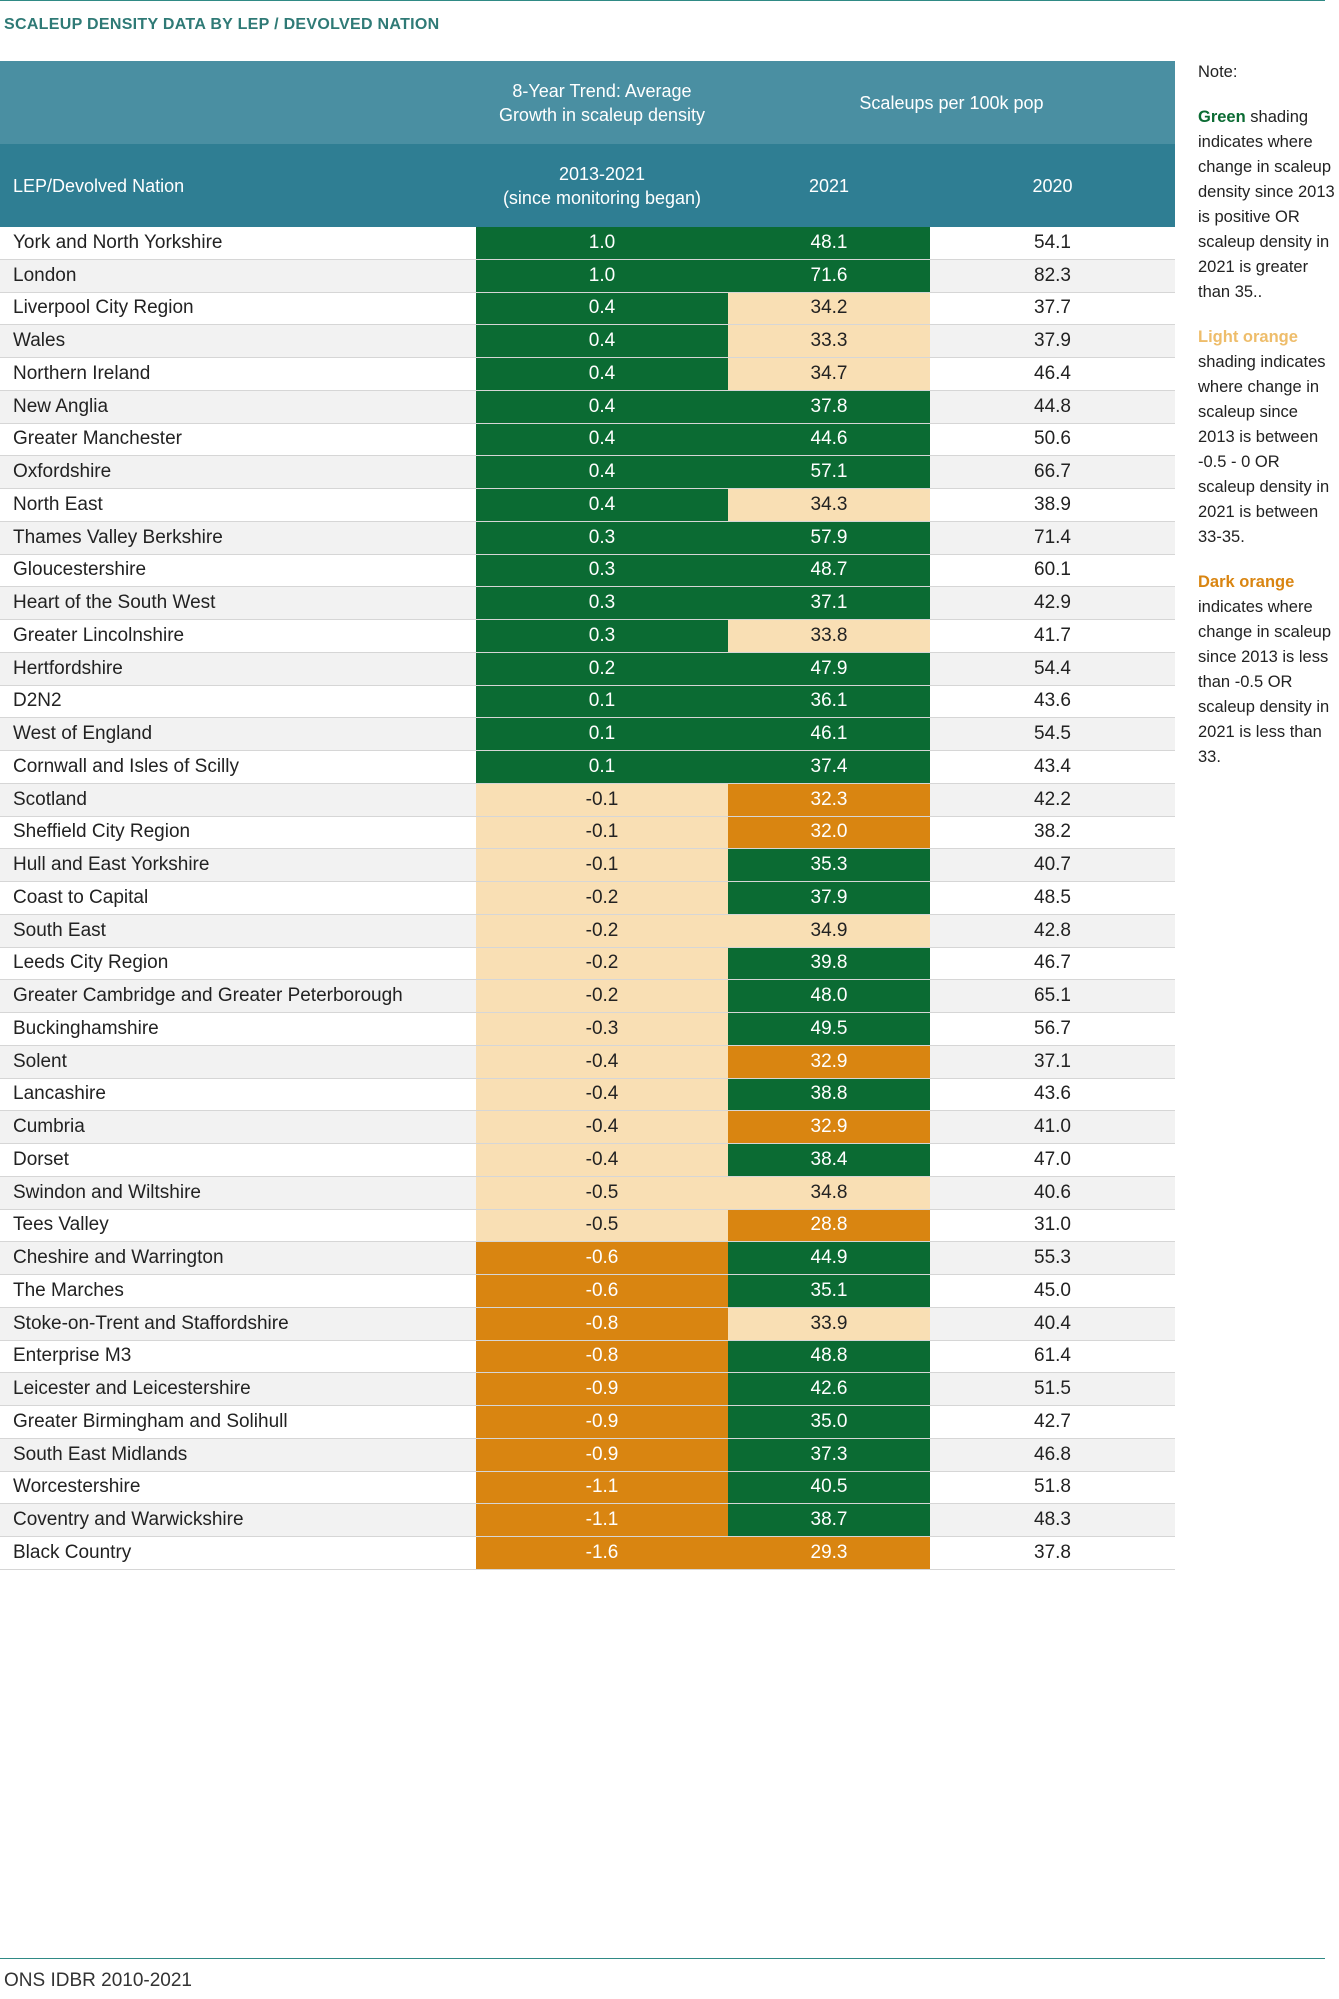 The width and height of the screenshot is (1339, 1999). Describe the element at coordinates (1052, 1421) in the screenshot. I see `scaleups-2020-cell: 42.7` at that location.